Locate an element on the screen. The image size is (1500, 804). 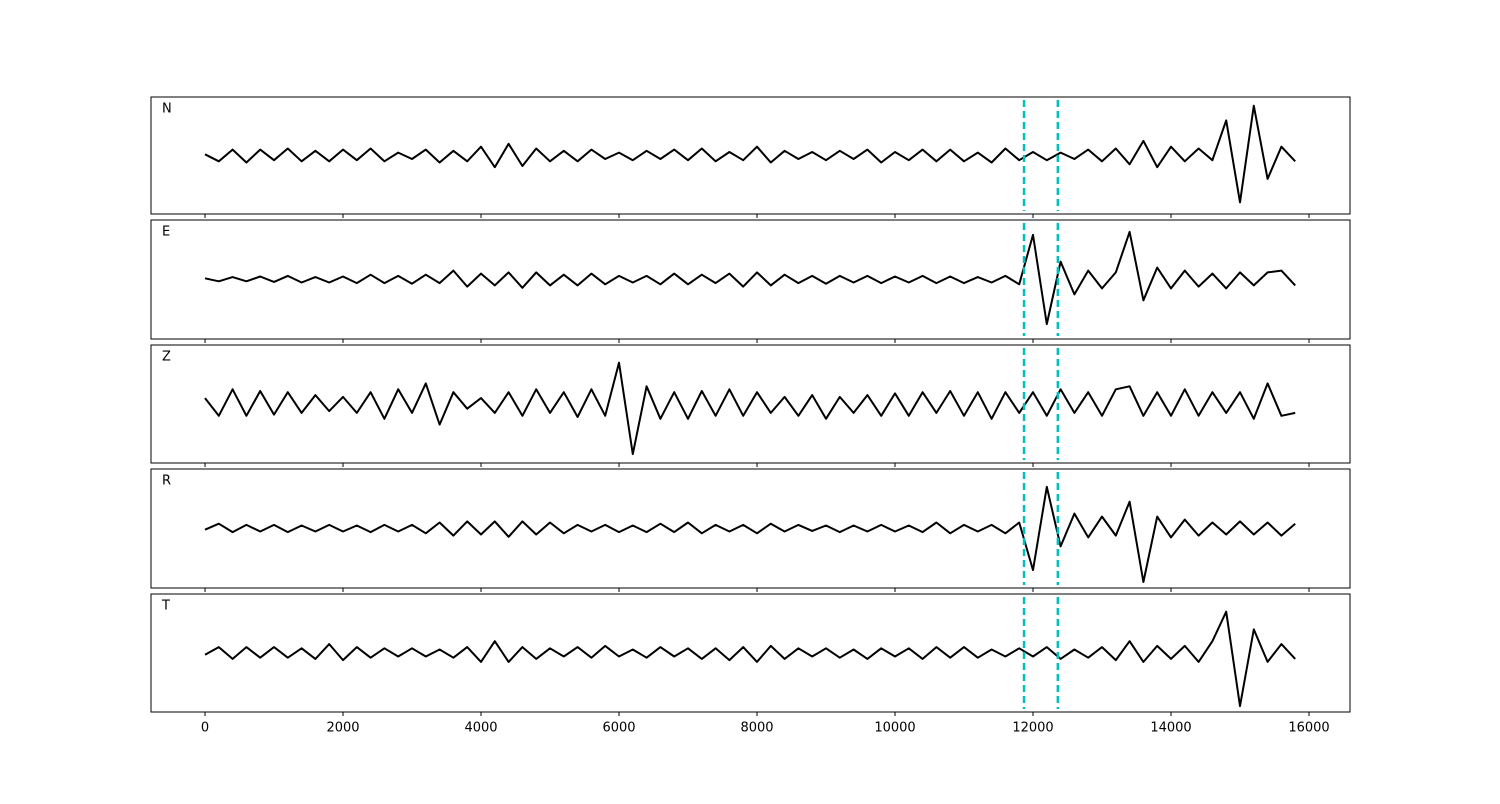
x-tick-label: 0 is located at coordinates (205, 728).